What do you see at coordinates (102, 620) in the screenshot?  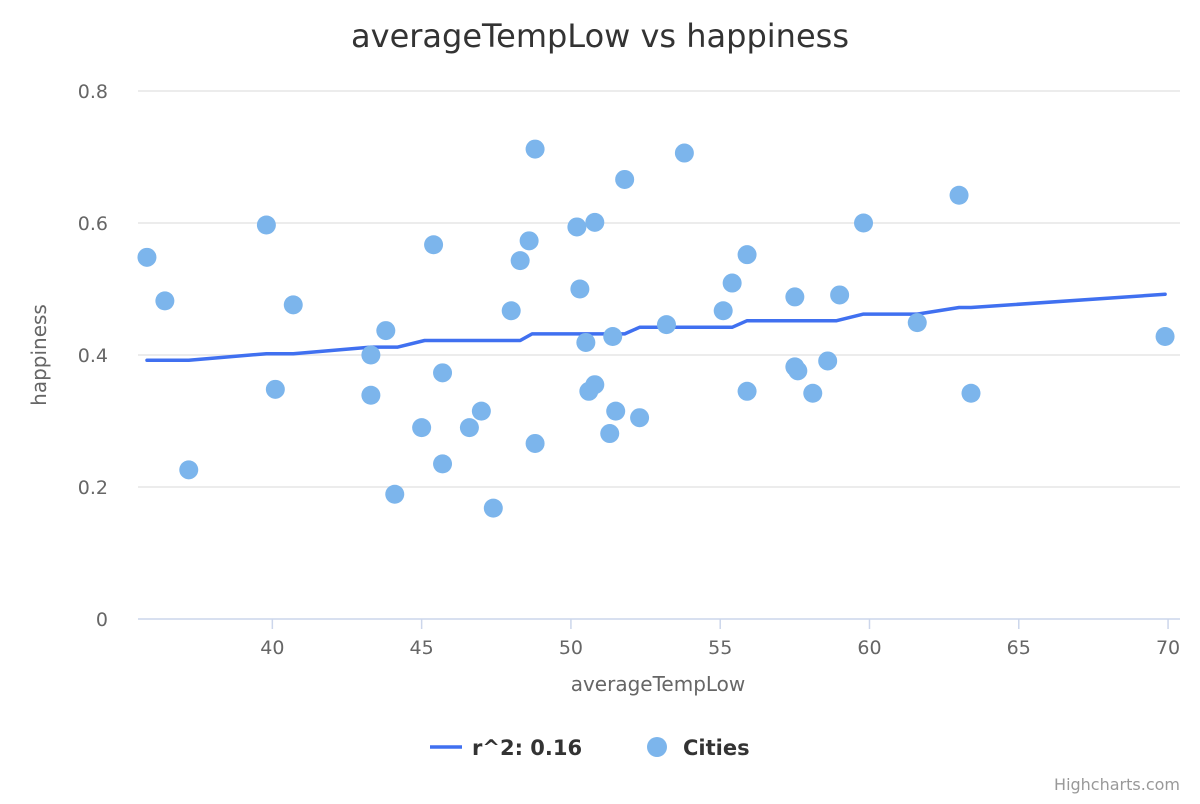 I see `y-tick-label: 0` at bounding box center [102, 620].